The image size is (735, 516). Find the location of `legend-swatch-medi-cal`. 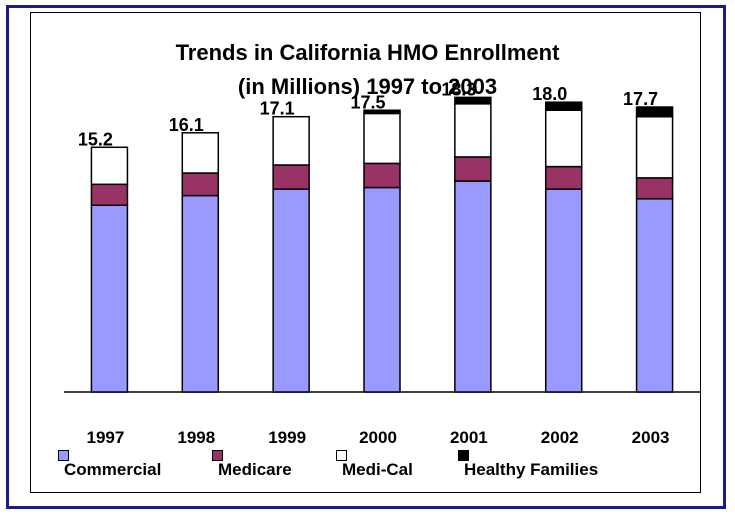

legend-swatch-medi-cal is located at coordinates (341, 455).